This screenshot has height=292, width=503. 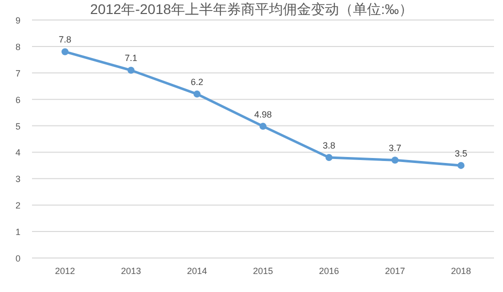 What do you see at coordinates (18, 153) in the screenshot?
I see `y-tick-label: 4` at bounding box center [18, 153].